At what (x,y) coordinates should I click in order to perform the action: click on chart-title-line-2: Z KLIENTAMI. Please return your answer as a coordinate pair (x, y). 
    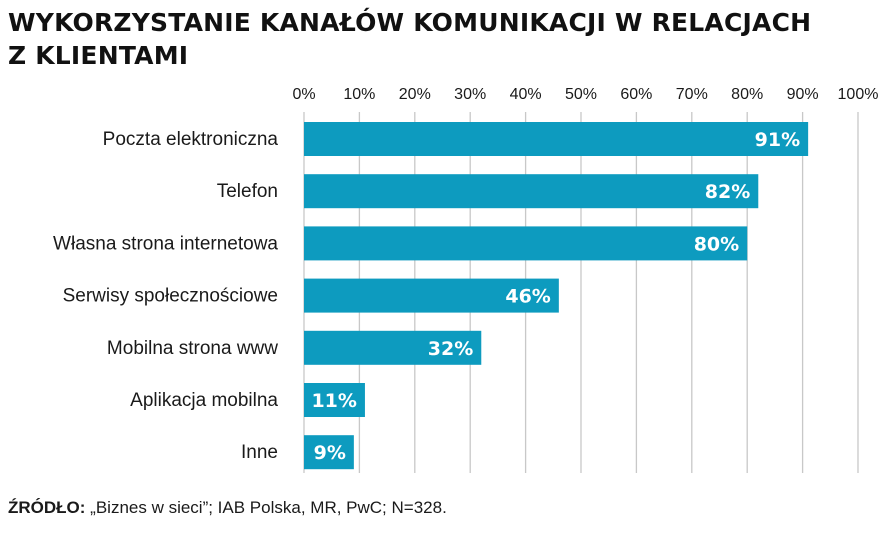
    Looking at the image, I should click on (98, 55).